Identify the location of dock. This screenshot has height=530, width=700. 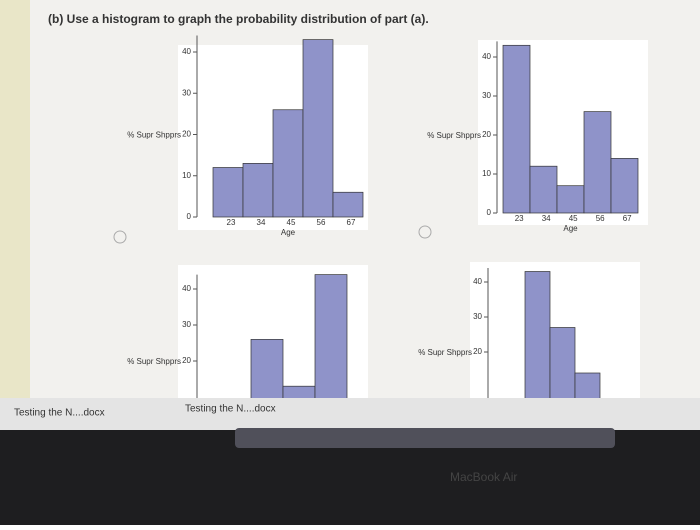
(425, 438).